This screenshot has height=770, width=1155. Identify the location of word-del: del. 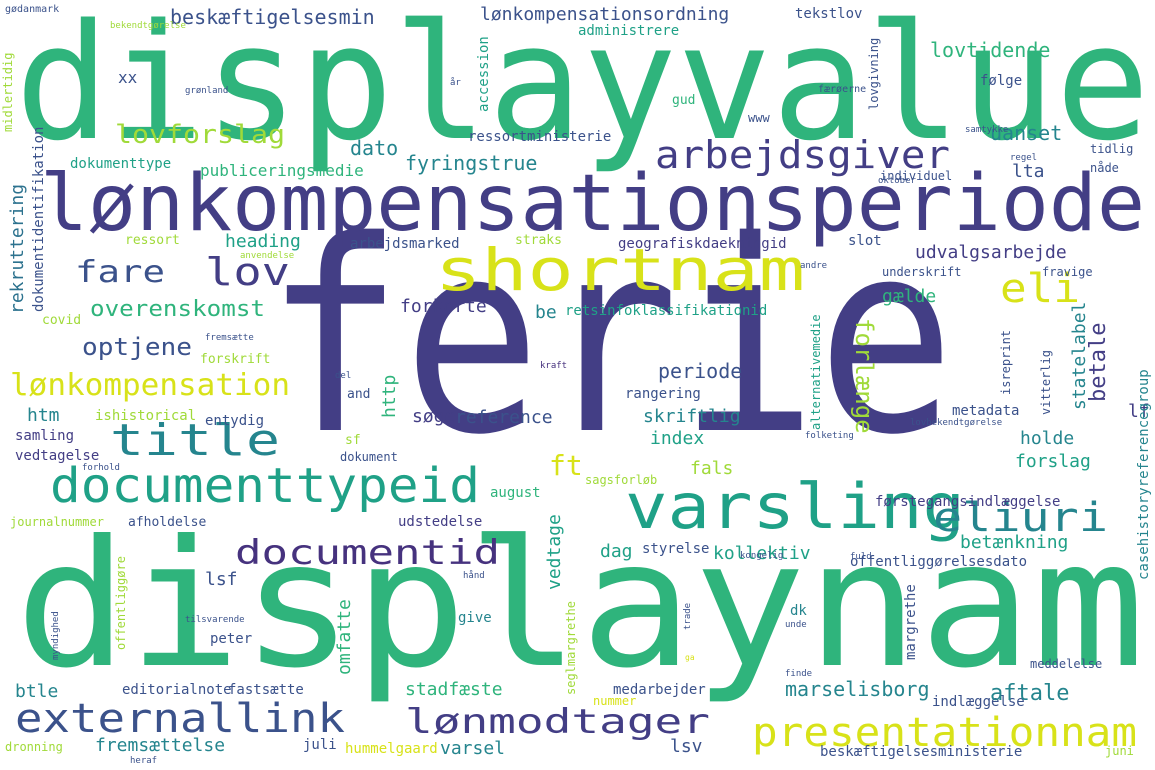
(343, 376).